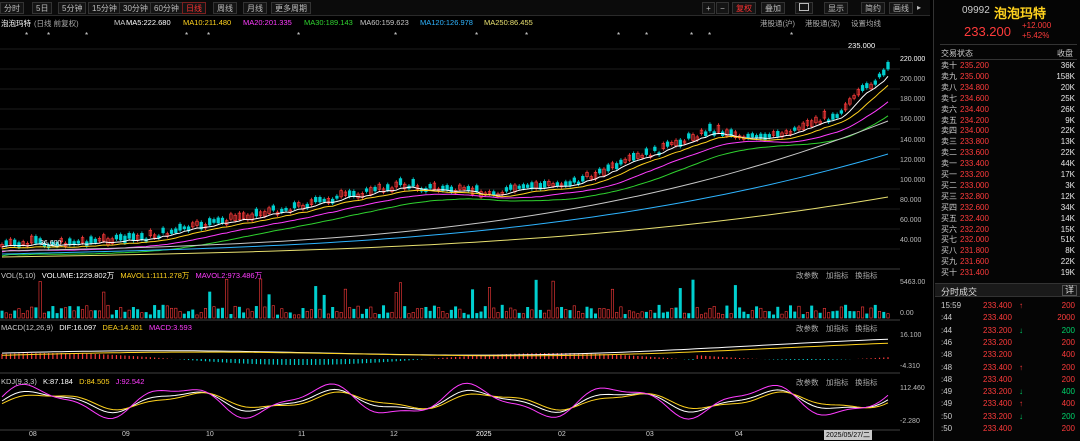  I want to click on period-tab-weekly: 周线, so click(225, 8).